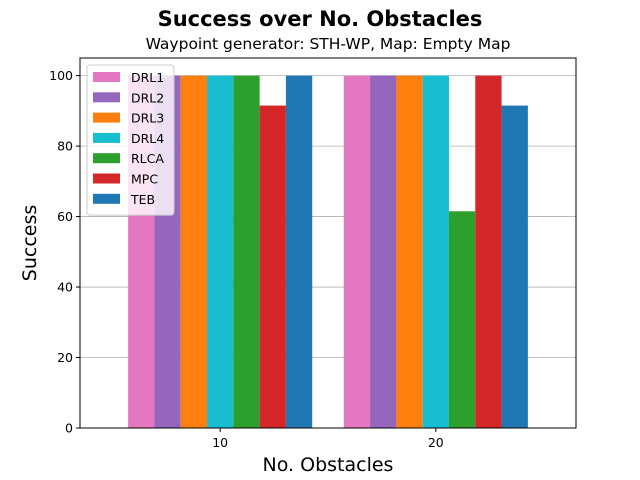 This screenshot has height=480, width=640. Describe the element at coordinates (65, 287) in the screenshot. I see `y-tick-label: 40` at that location.